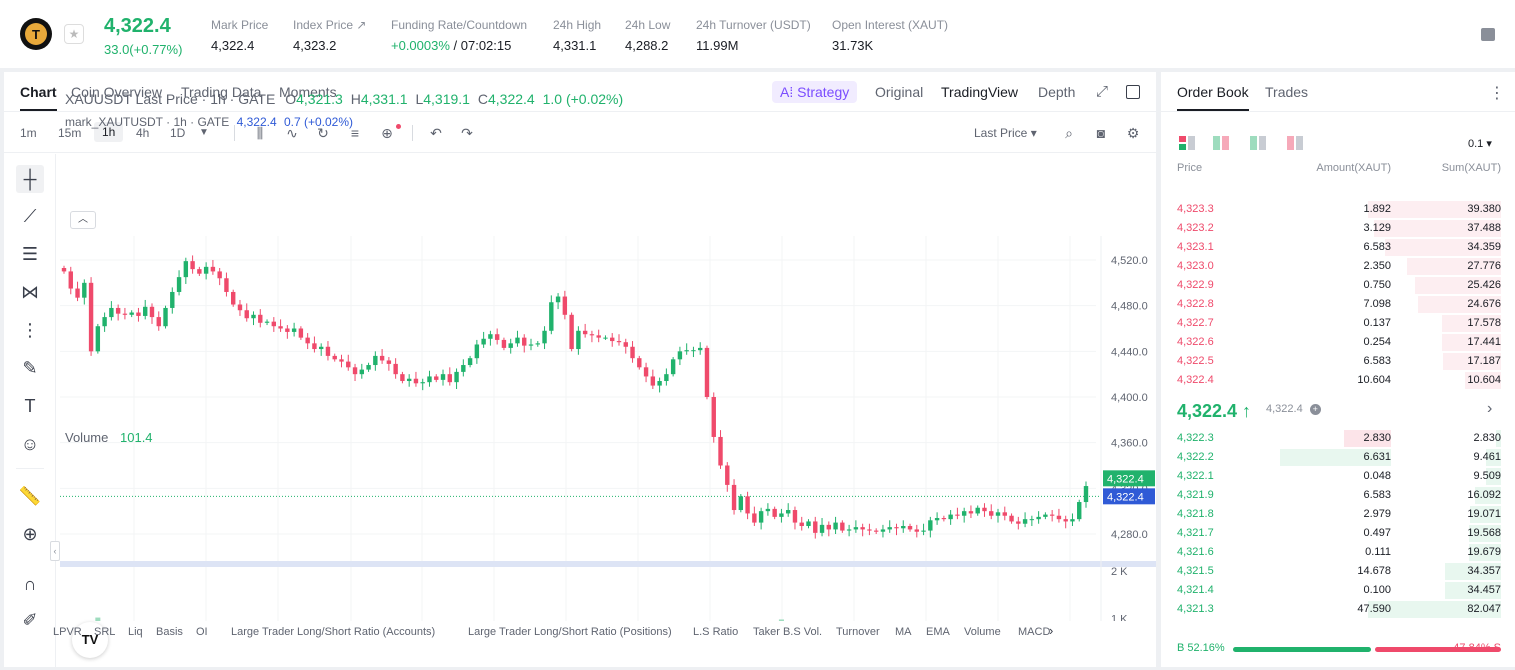 The height and width of the screenshot is (670, 1515). I want to click on indicator-2: Liq, so click(135, 632).